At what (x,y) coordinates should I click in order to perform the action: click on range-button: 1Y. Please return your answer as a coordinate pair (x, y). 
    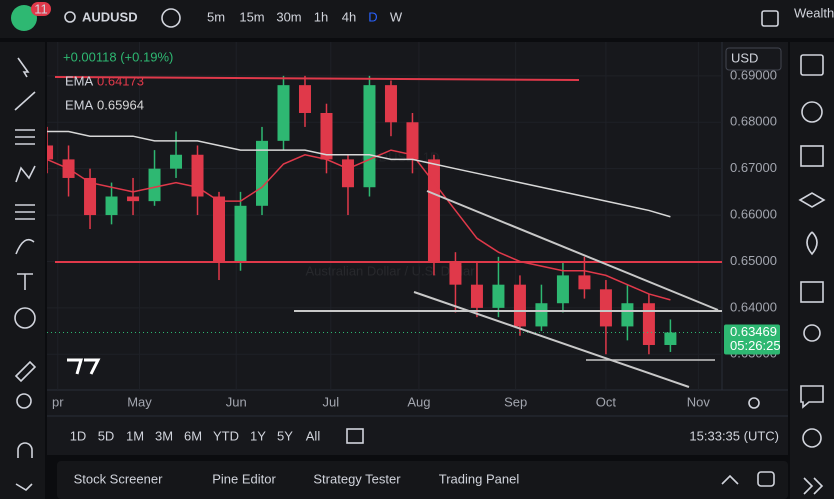
    Looking at the image, I should click on (258, 435).